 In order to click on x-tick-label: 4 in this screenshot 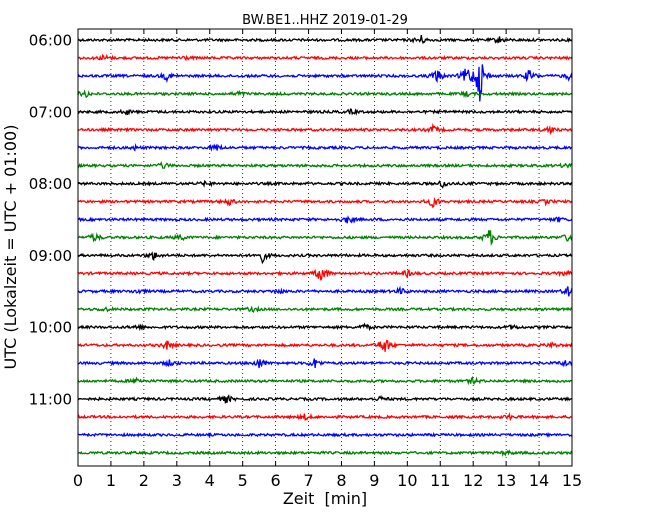, I will do `click(210, 480)`.